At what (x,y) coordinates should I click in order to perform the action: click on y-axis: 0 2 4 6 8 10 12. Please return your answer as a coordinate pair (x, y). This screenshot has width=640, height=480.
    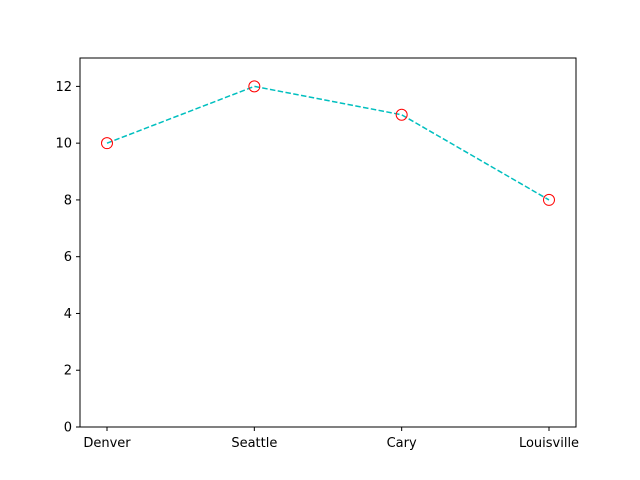
    Looking at the image, I should click on (67, 258).